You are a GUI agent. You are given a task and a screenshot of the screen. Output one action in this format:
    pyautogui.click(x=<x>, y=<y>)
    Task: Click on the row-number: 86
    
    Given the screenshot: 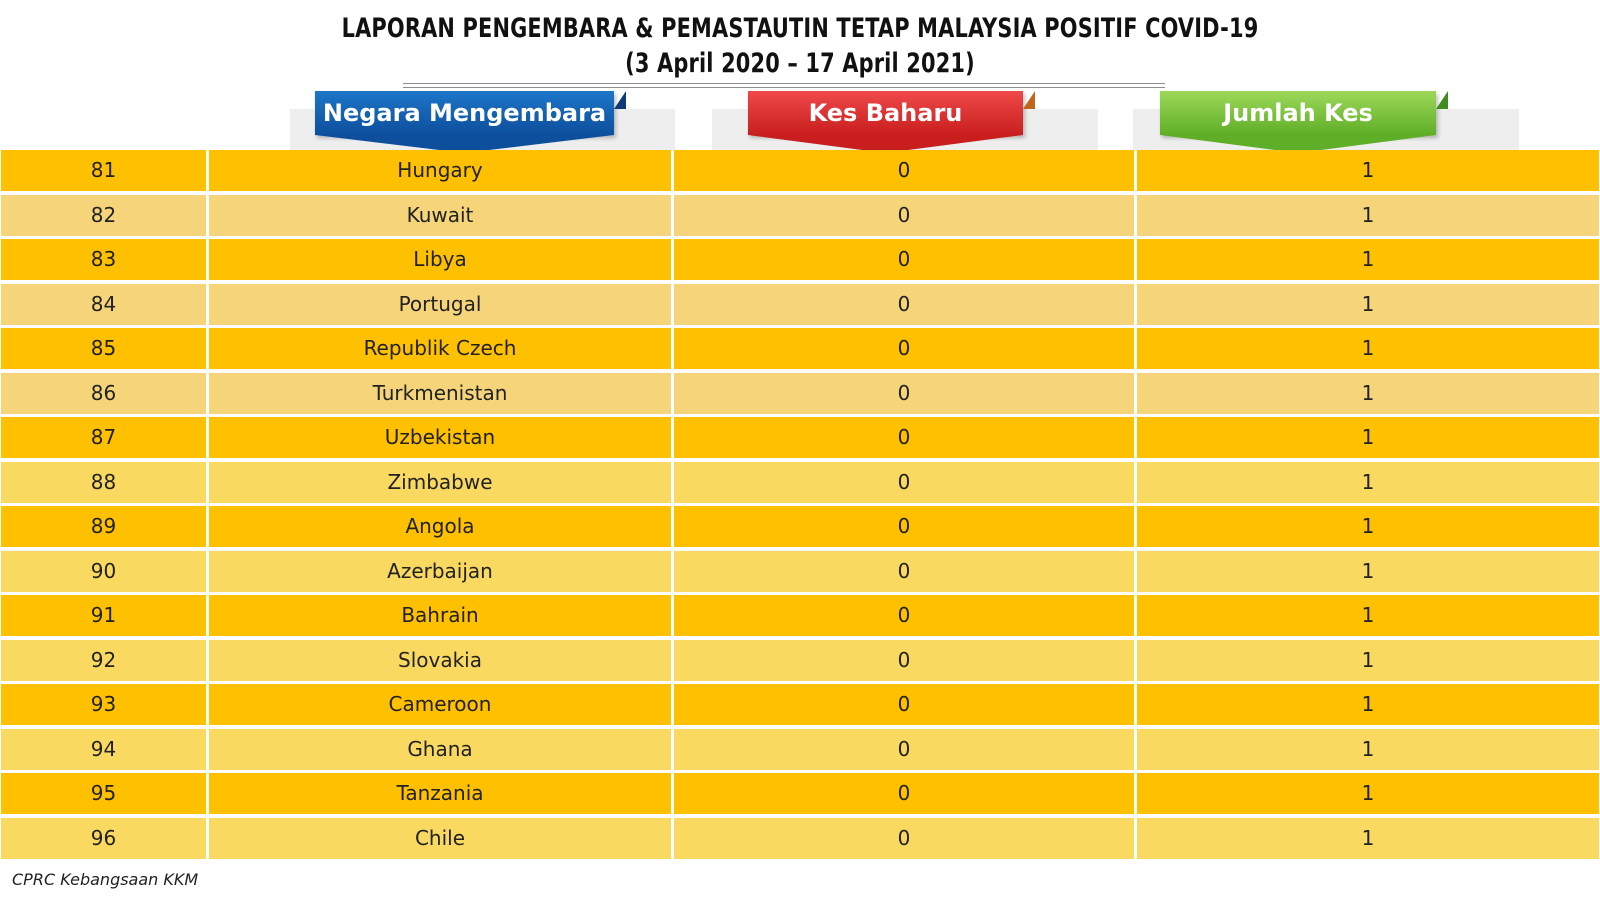 What is the action you would take?
    pyautogui.click(x=103, y=393)
    